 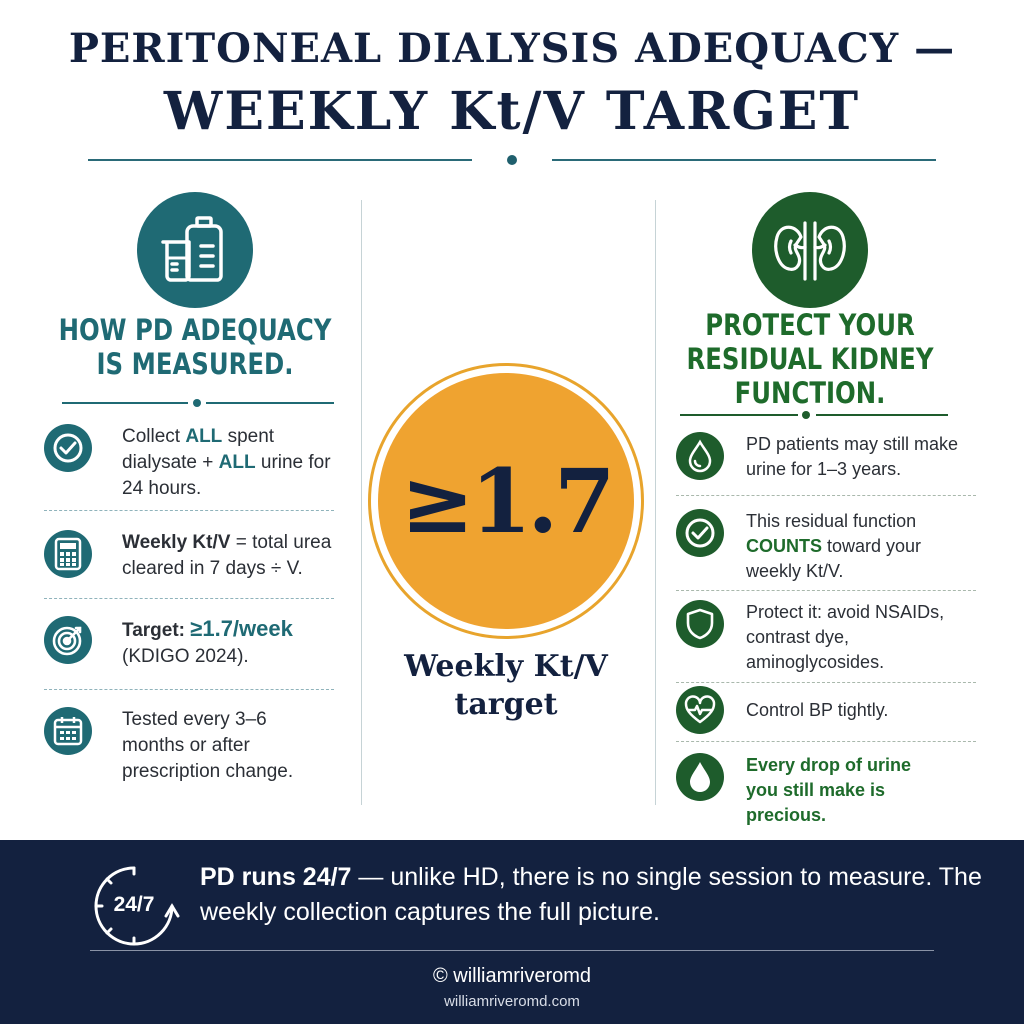 What do you see at coordinates (700, 456) in the screenshot?
I see `droplet-icon` at bounding box center [700, 456].